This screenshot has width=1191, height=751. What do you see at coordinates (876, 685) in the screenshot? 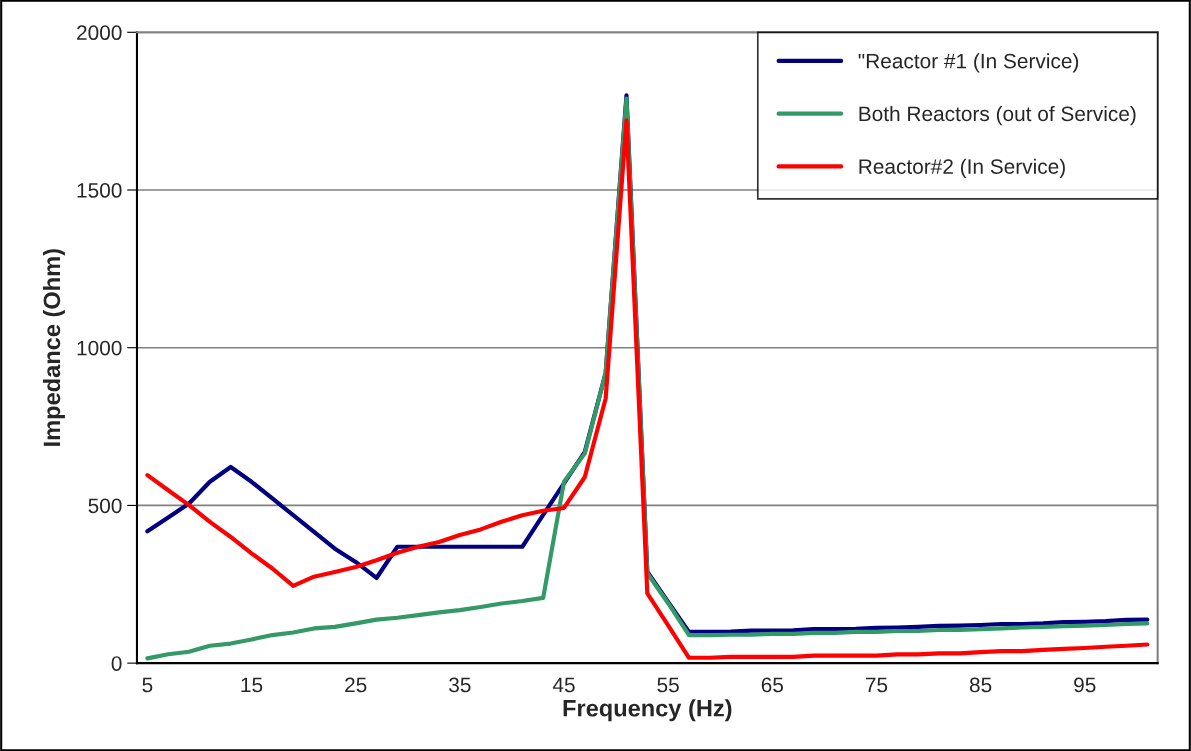
I see `x-tick-label: 75` at bounding box center [876, 685].